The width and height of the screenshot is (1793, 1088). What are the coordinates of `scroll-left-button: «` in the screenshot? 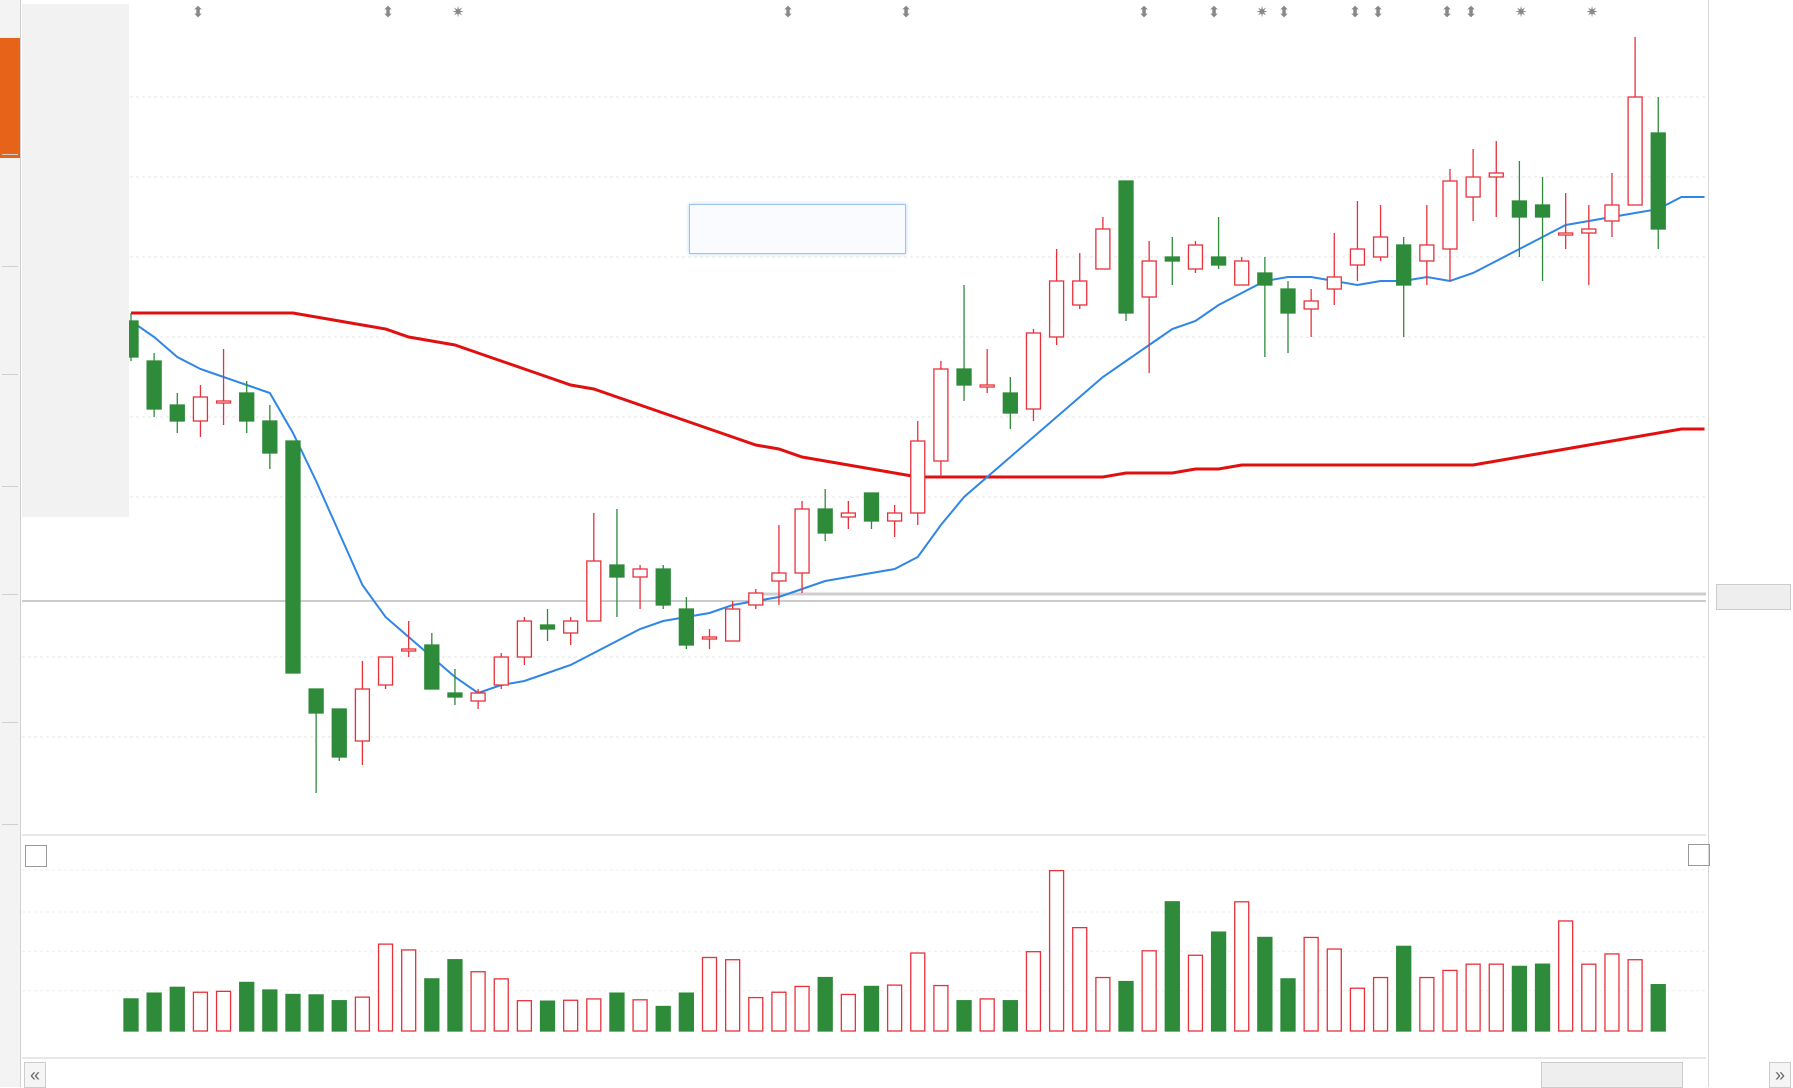 It's located at (35, 1075).